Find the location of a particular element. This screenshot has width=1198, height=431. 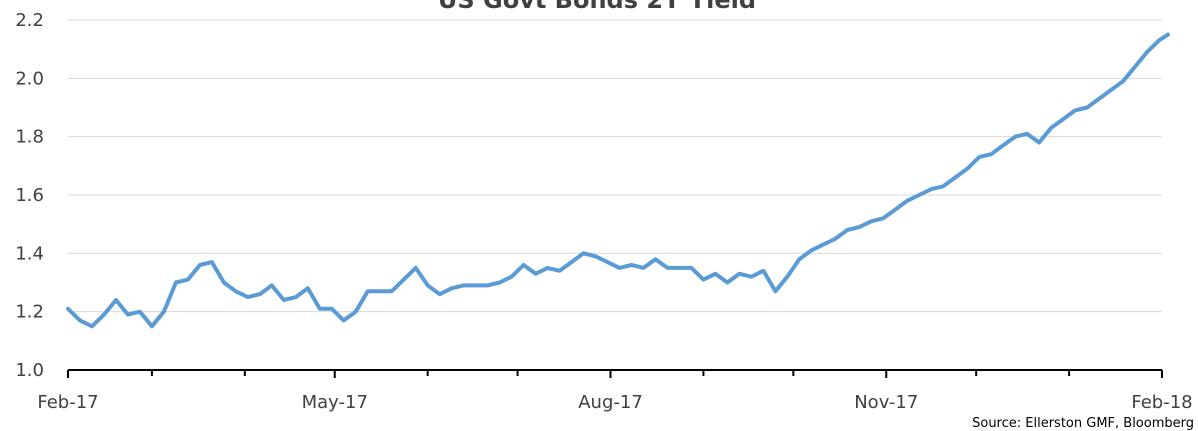

x-tick-label: Feb-17 is located at coordinates (67, 402).